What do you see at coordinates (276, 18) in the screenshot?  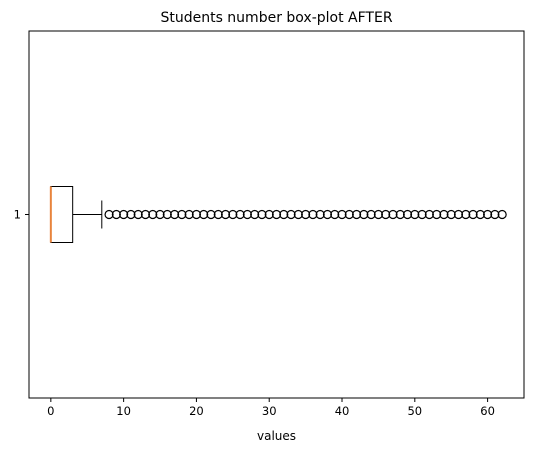 I see `chart-title: Students number box-plot AFTER` at bounding box center [276, 18].